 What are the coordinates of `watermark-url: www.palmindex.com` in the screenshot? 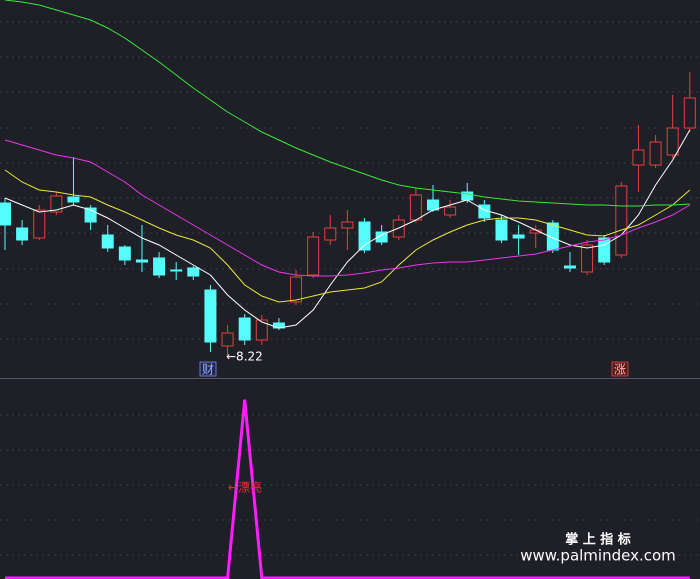 It's located at (598, 556).